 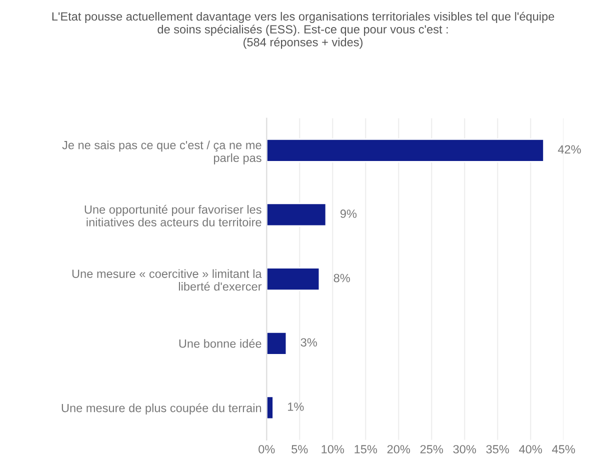 What do you see at coordinates (173, 215) in the screenshot?
I see `y-tick-label: Une opportunité pour favoriser les initiatives des acteurs du territoire` at bounding box center [173, 215].